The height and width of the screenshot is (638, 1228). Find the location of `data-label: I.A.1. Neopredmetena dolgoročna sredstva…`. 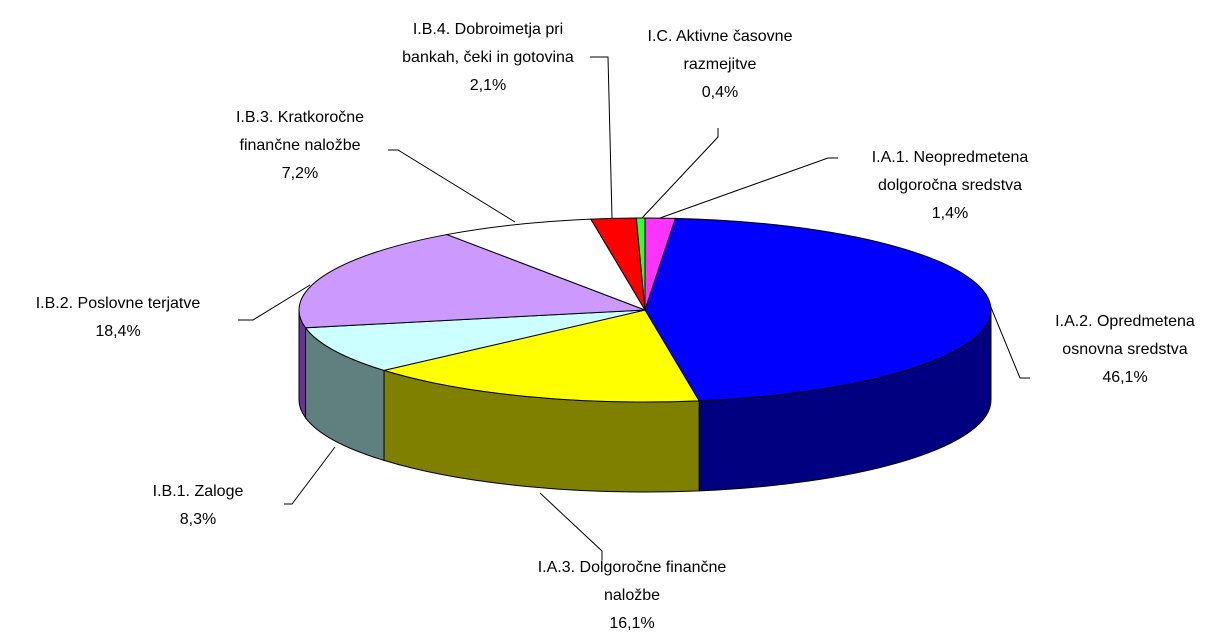

data-label: I.A.1. Neopredmetena dolgoročna sredstva… is located at coordinates (950, 186).